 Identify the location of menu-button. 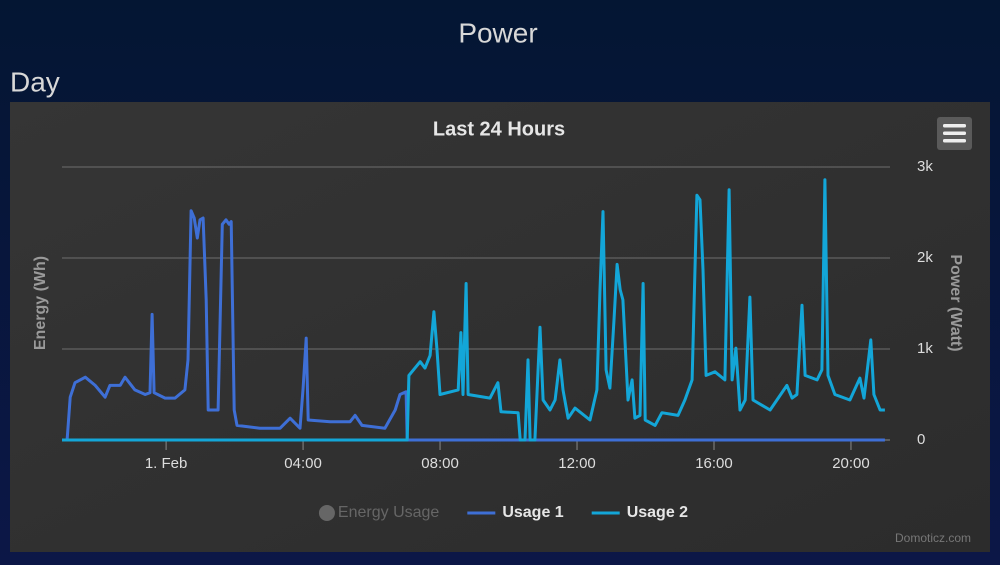
(954, 133).